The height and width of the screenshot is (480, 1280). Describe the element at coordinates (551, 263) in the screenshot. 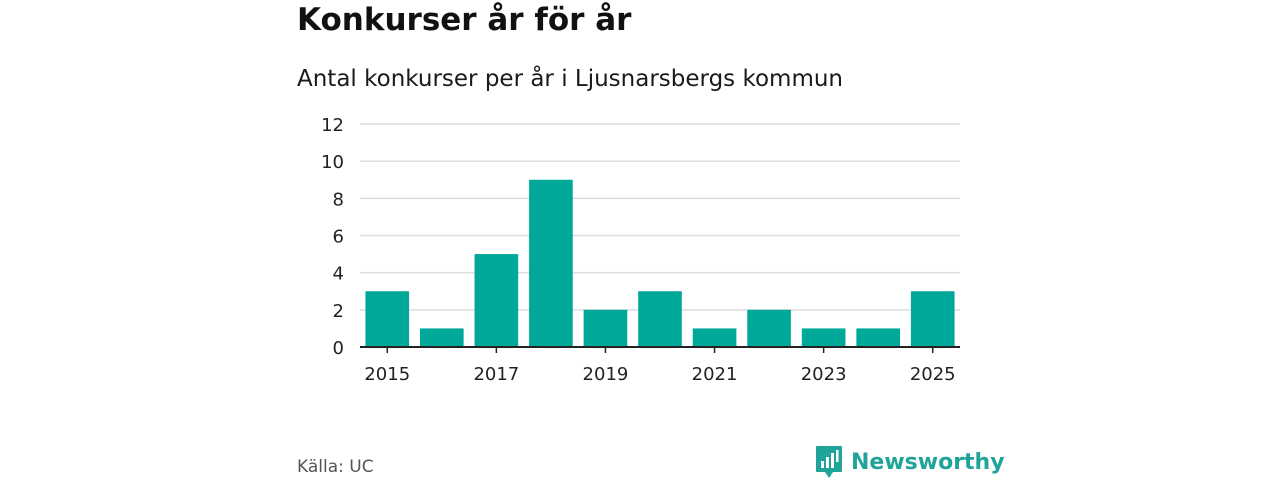

I see `bar-2018` at that location.